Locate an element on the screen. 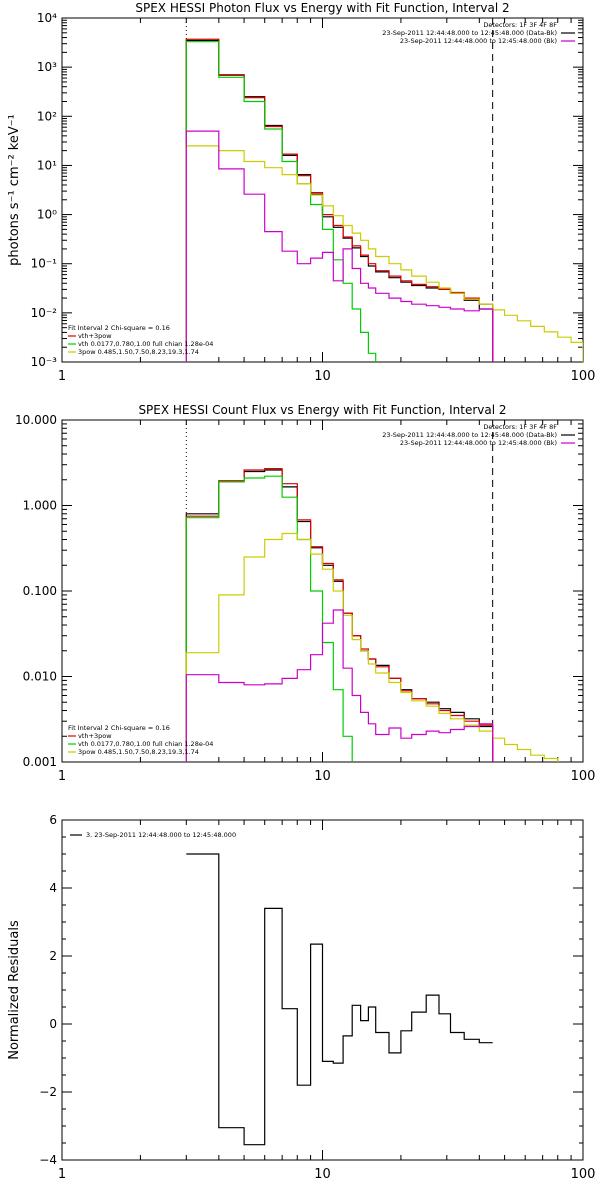 This screenshot has width=600, height=1200. y-tick-label: −4 is located at coordinates (48, 1160).